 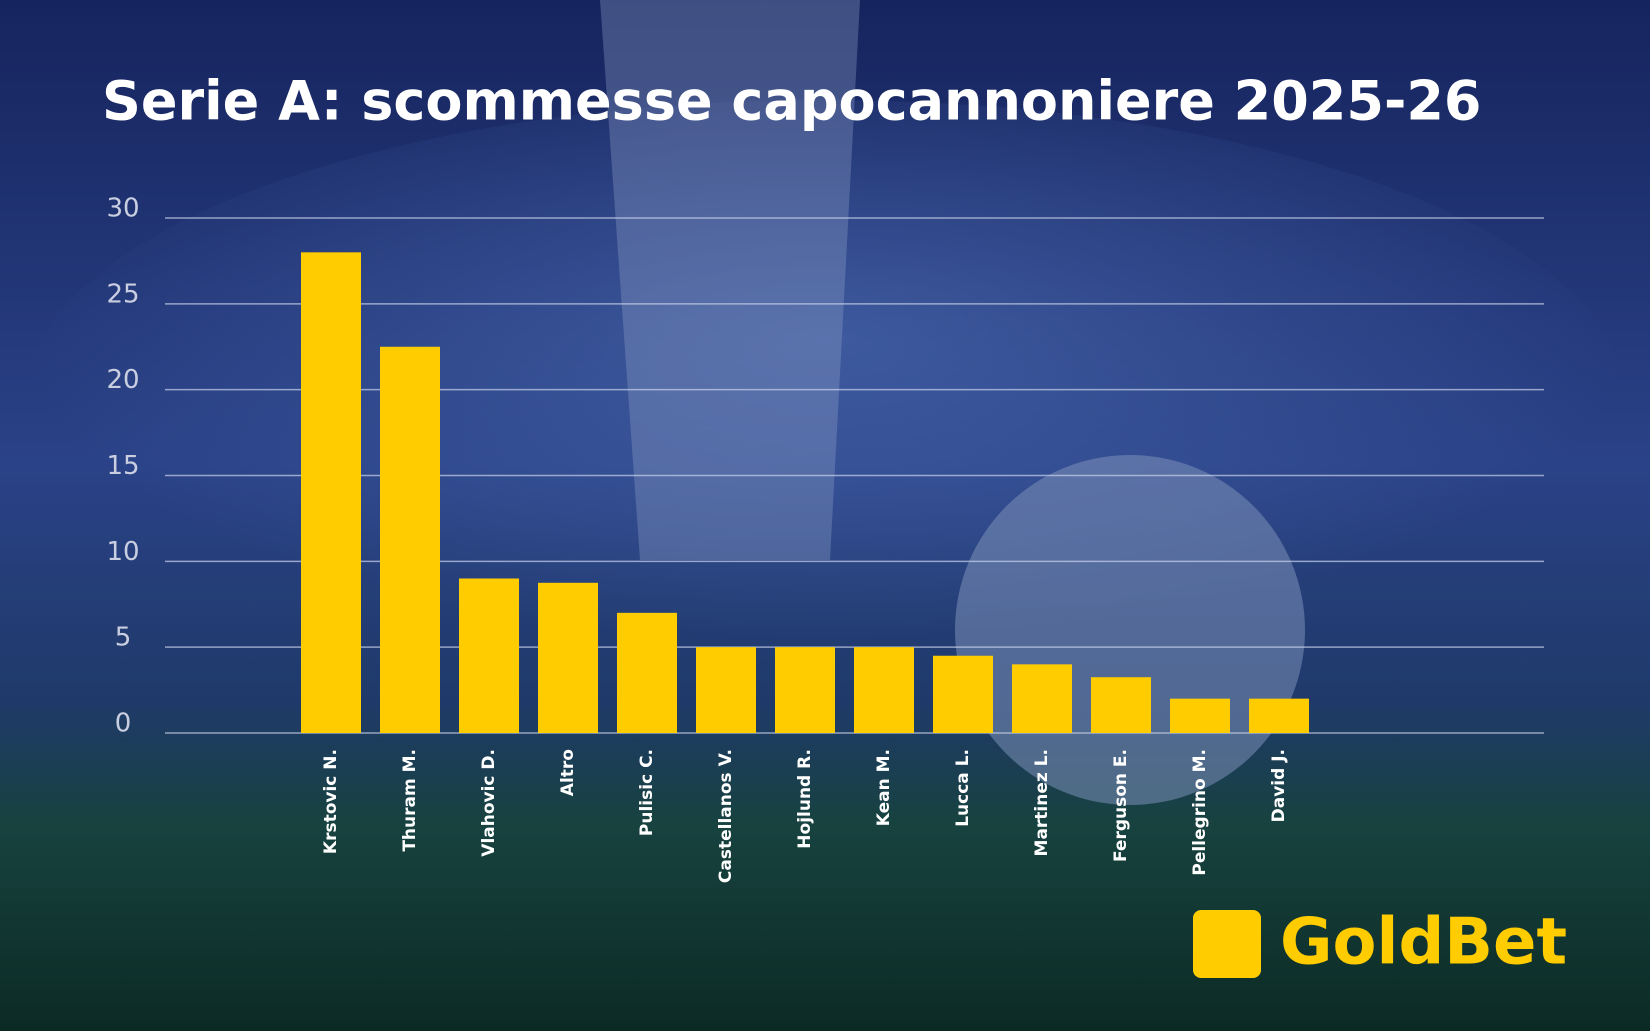 I want to click on logo: GoldBet, so click(x=1380, y=943).